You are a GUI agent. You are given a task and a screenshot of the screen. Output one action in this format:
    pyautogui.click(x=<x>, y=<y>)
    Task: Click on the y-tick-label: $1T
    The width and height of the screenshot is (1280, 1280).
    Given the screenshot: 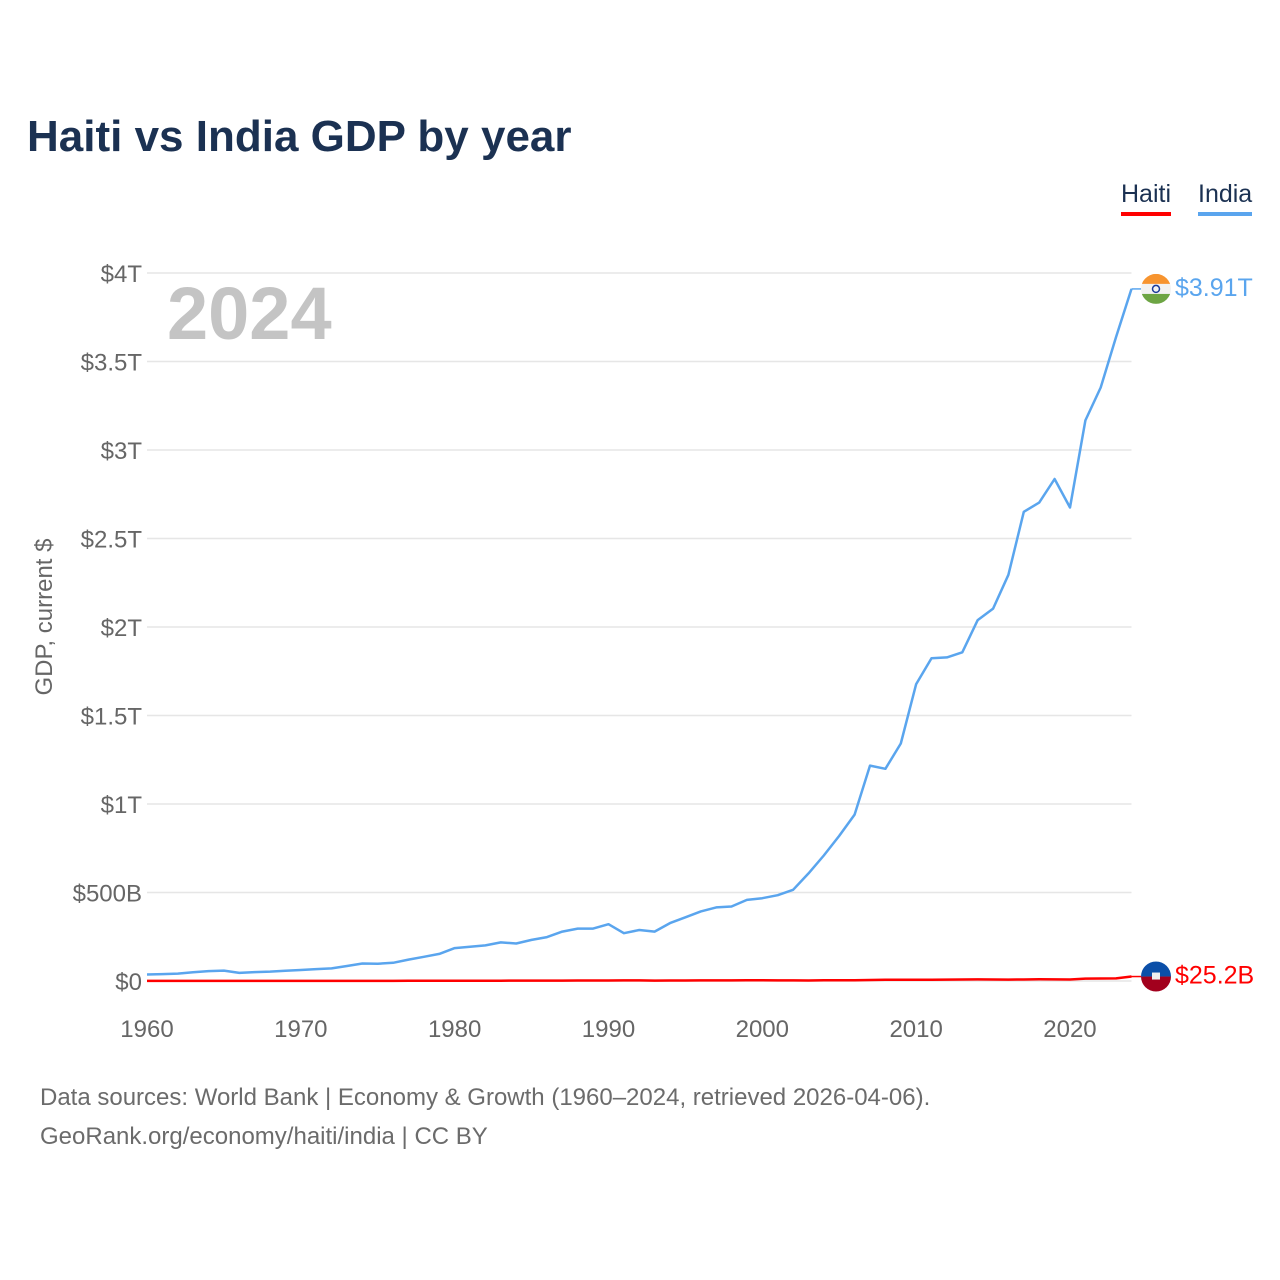 What is the action you would take?
    pyautogui.click(x=122, y=805)
    